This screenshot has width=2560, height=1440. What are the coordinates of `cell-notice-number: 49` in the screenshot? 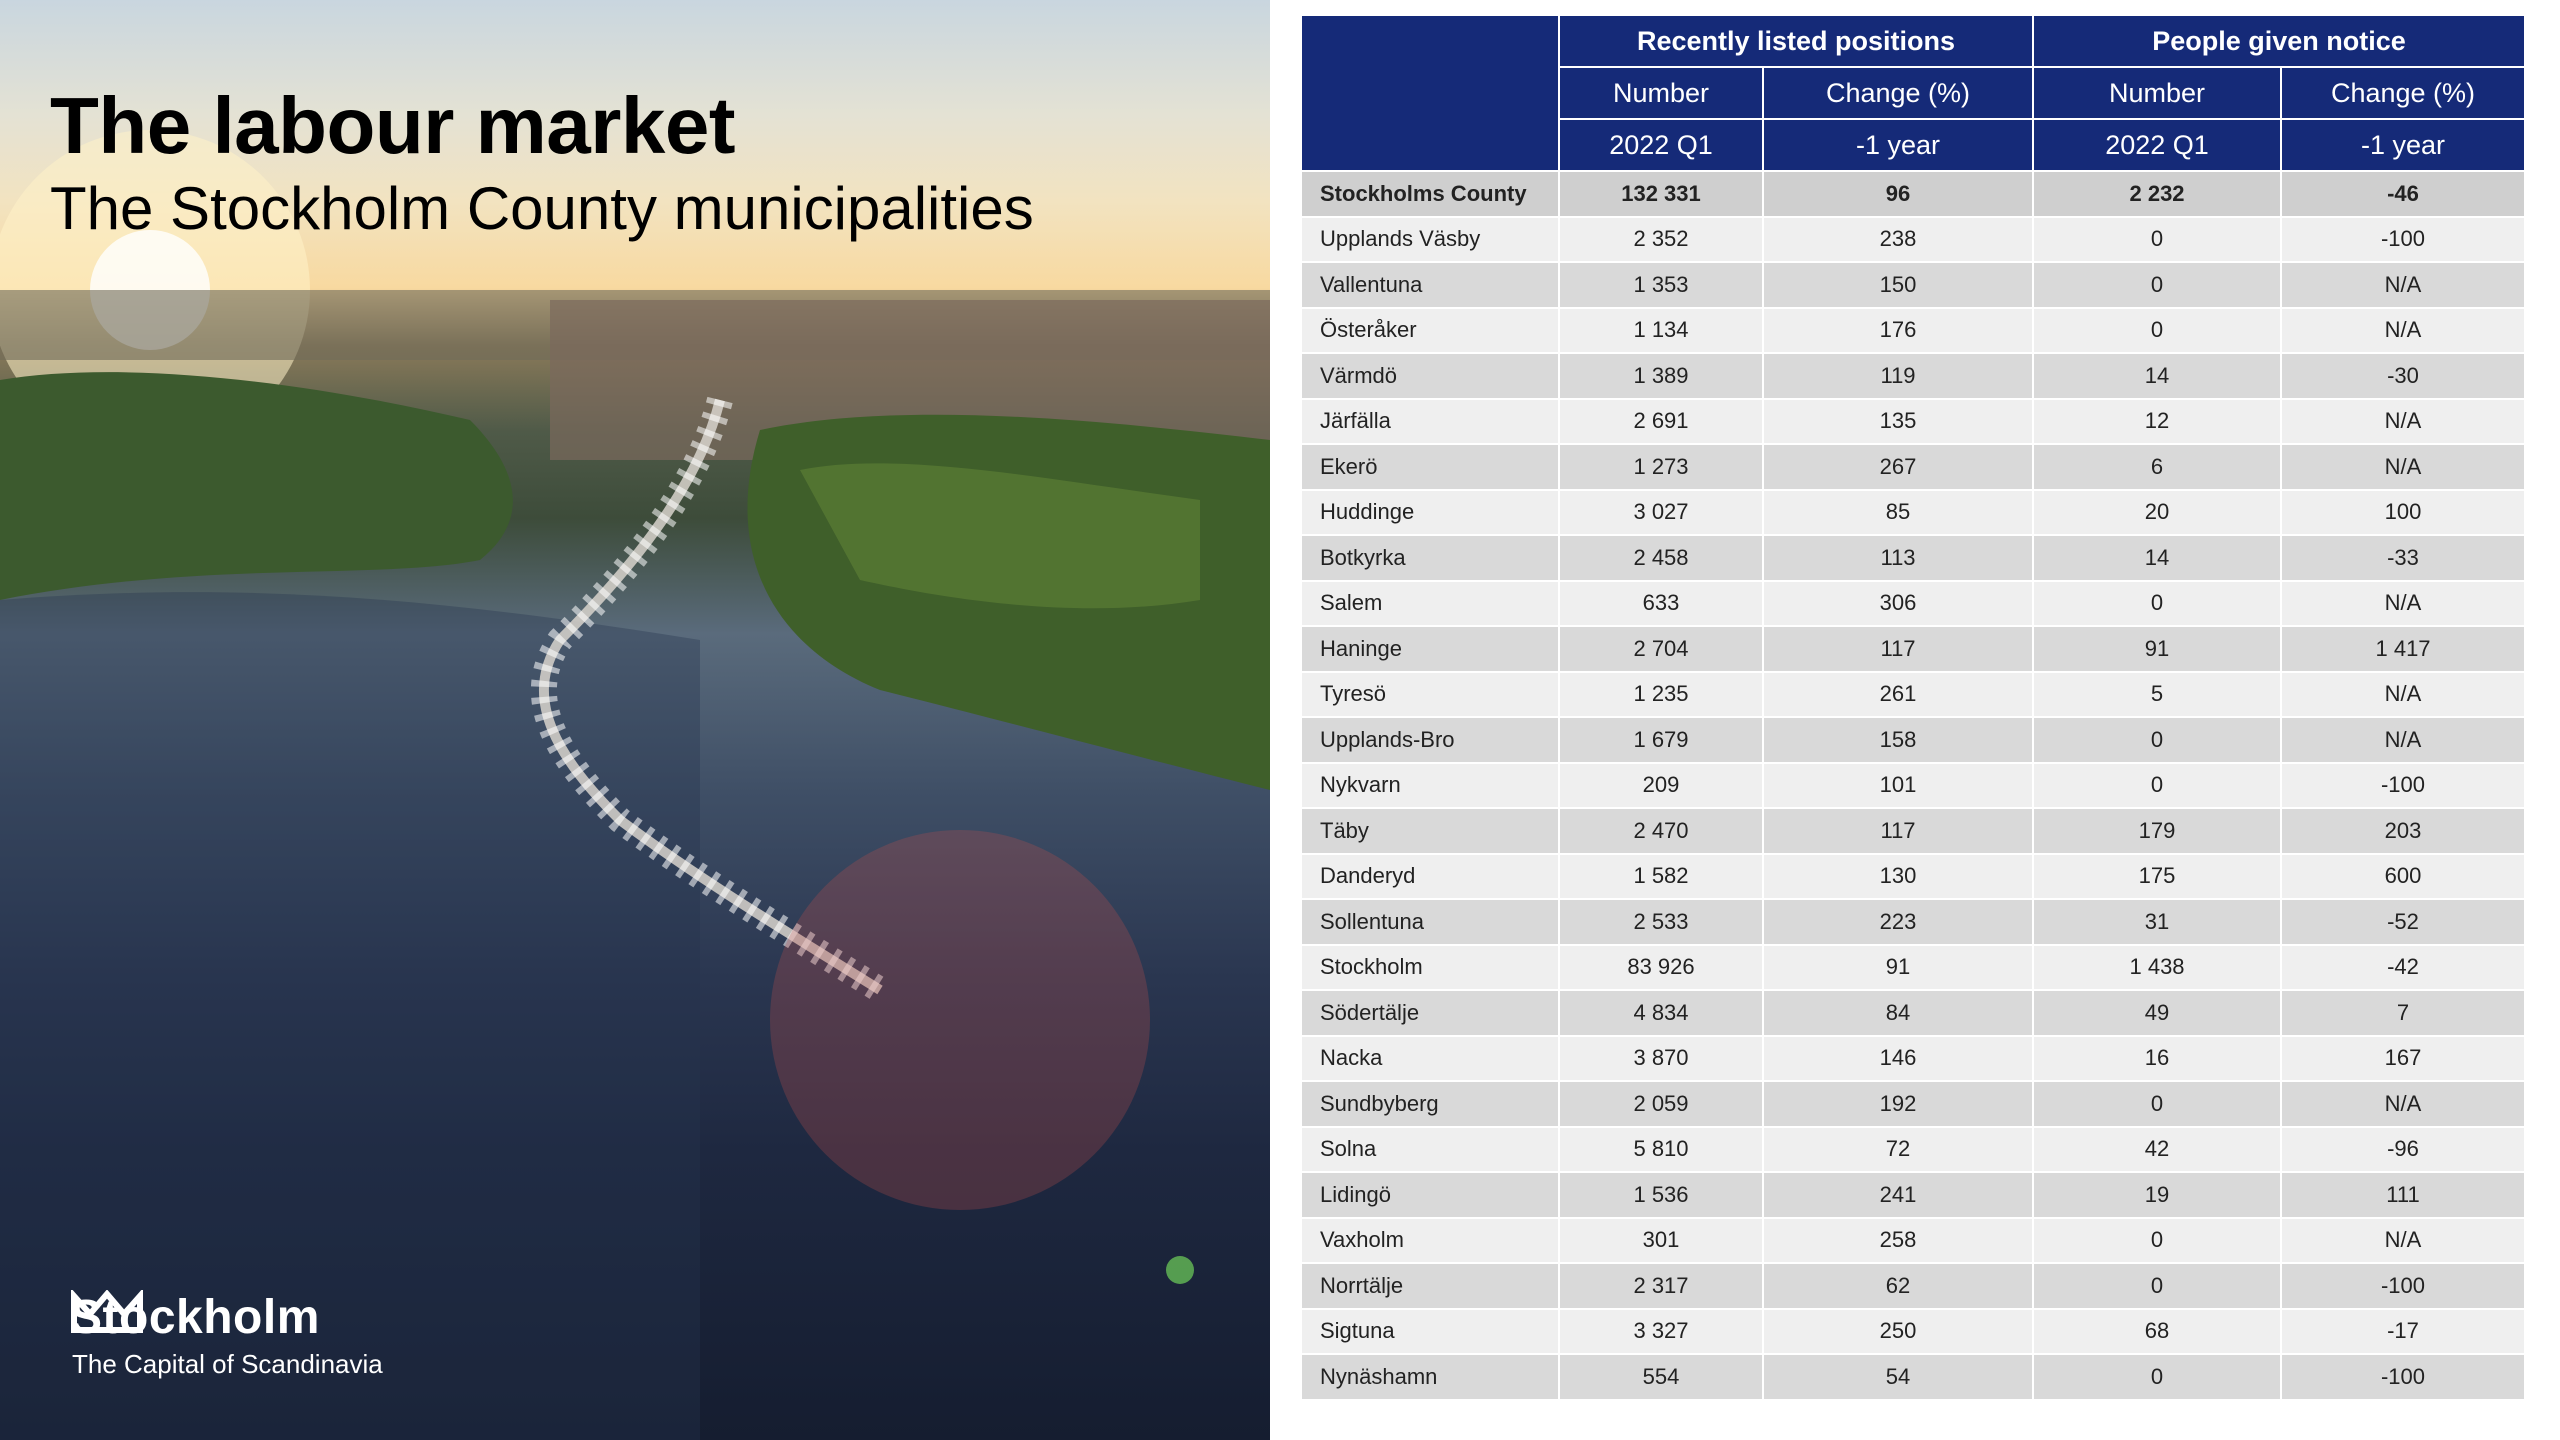 It's located at (2157, 1013).